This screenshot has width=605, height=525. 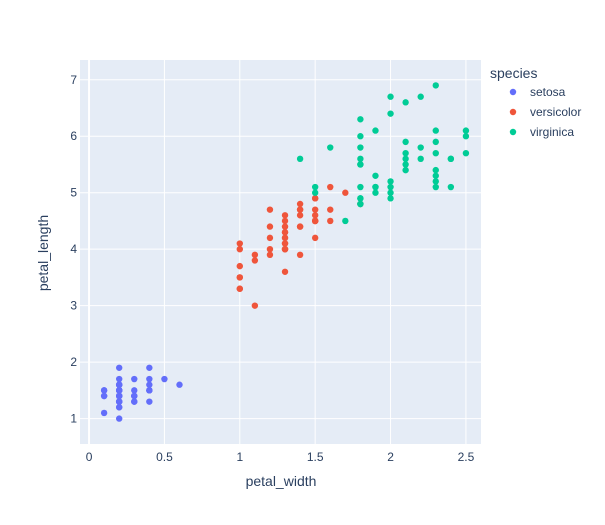 What do you see at coordinates (535, 102) in the screenshot?
I see `legend: species setosa versicolor virginica` at bounding box center [535, 102].